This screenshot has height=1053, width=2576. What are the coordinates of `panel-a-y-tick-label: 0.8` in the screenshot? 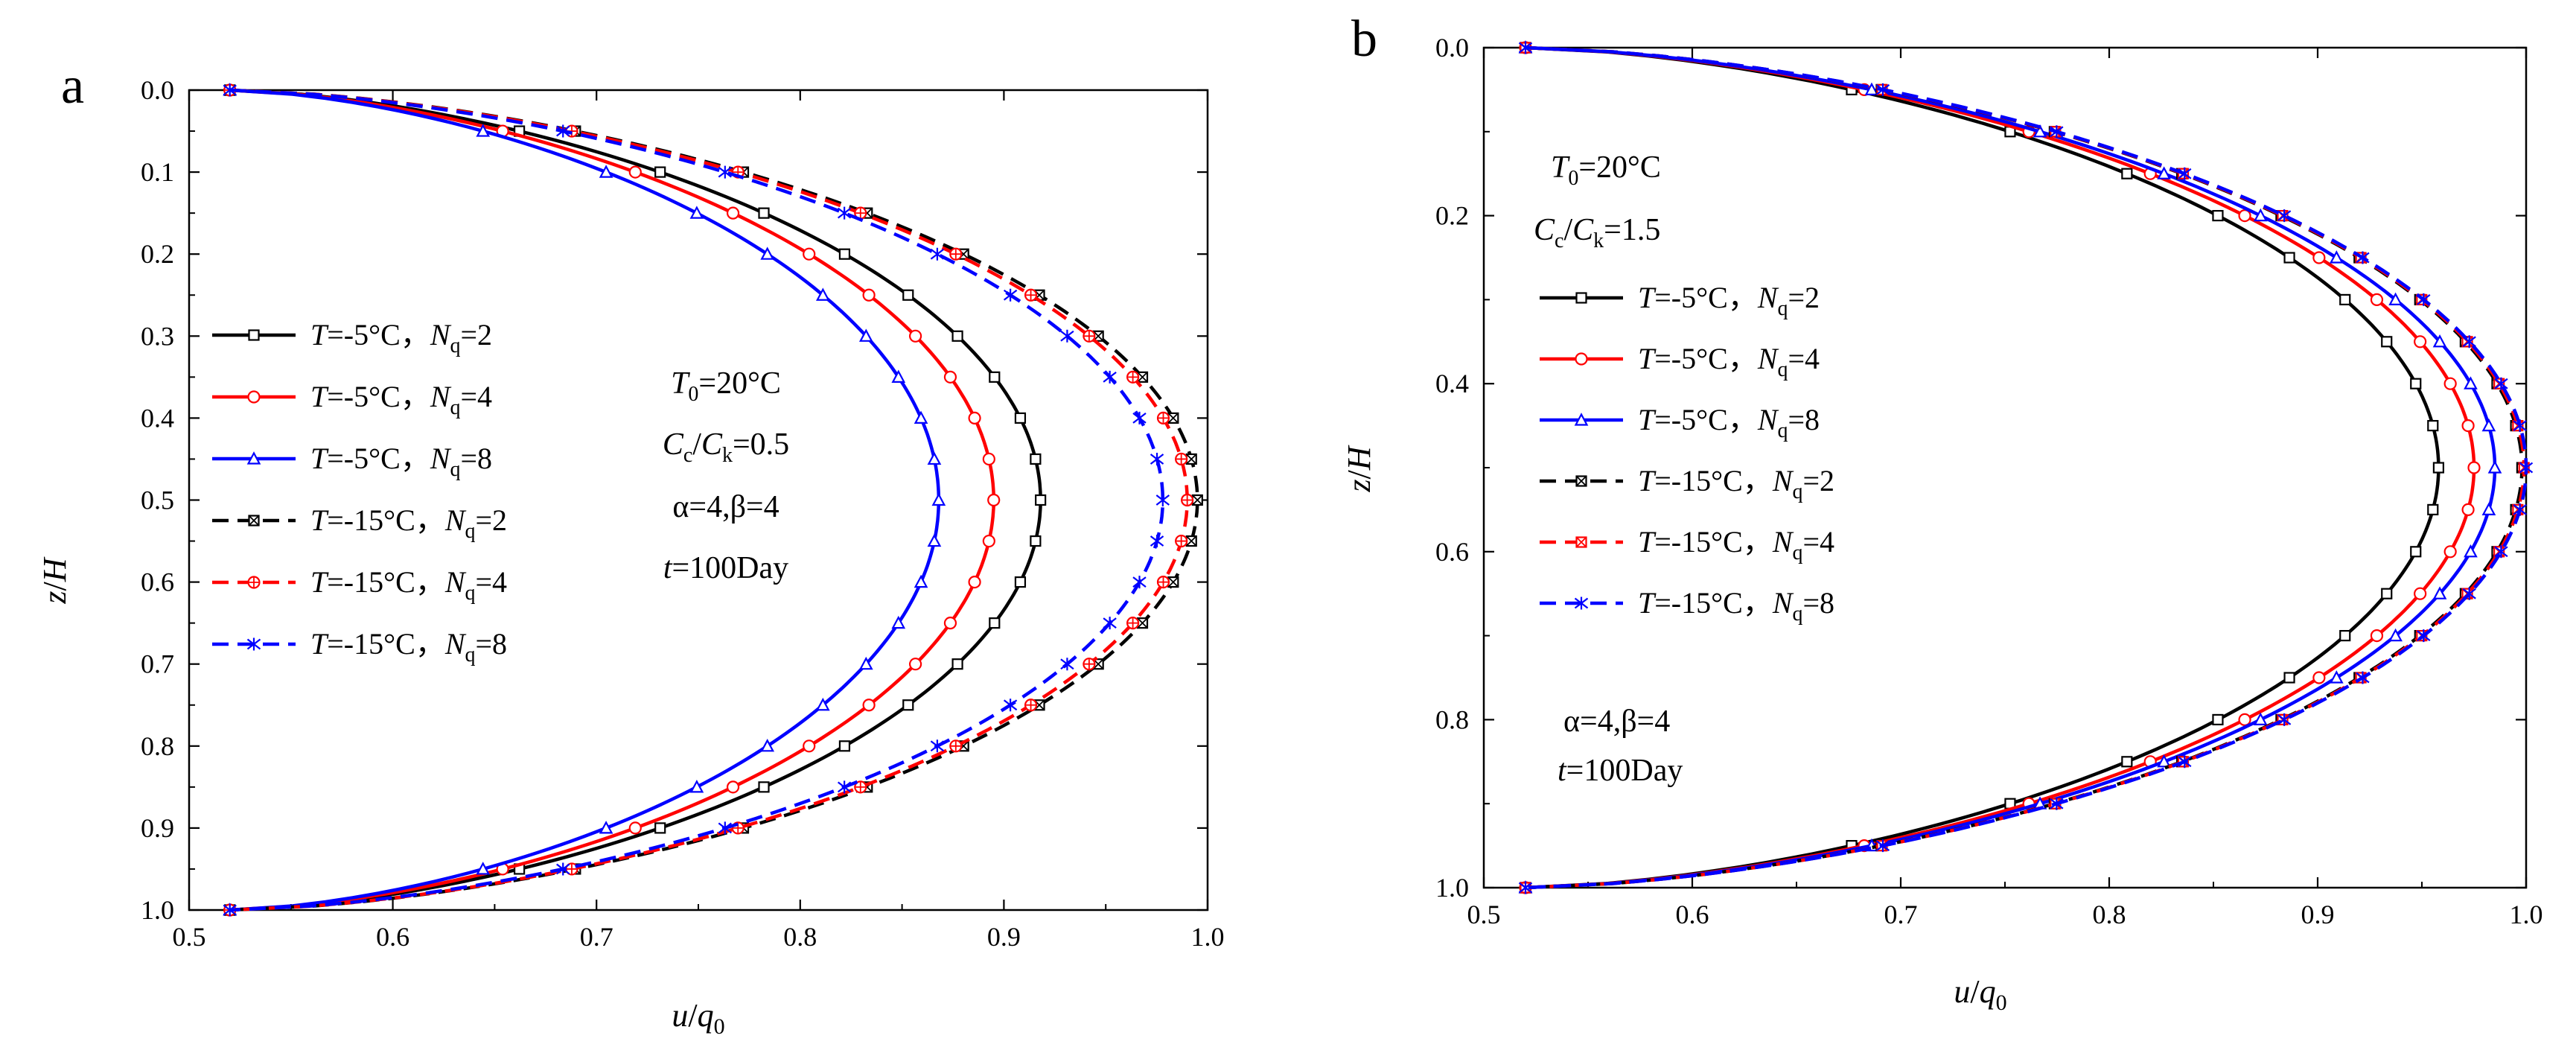 It's located at (157, 746).